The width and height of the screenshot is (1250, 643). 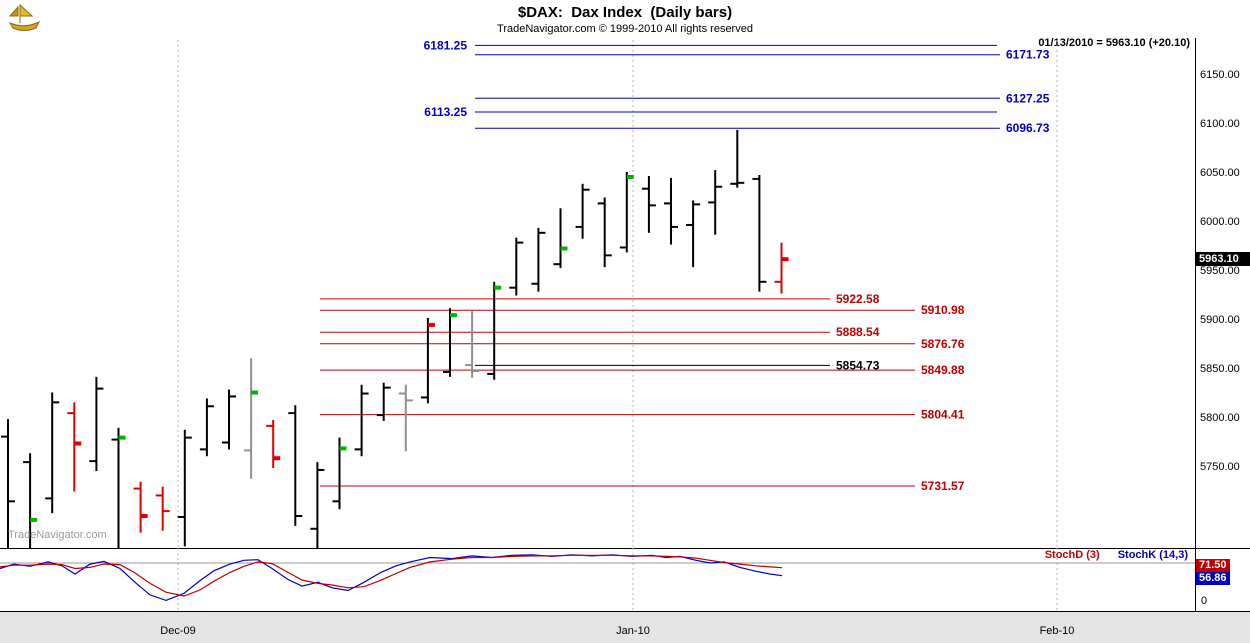 What do you see at coordinates (1220, 124) in the screenshot?
I see `price-axis-label: 6100.00` at bounding box center [1220, 124].